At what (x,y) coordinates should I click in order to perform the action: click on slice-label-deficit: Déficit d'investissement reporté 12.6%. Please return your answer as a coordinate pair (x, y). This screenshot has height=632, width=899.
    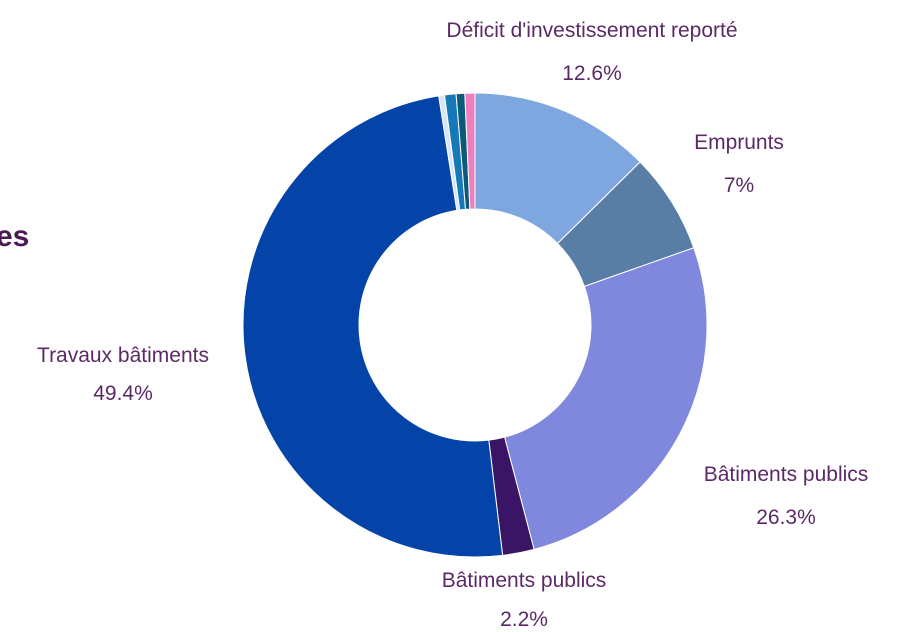
    Looking at the image, I should click on (591, 52).